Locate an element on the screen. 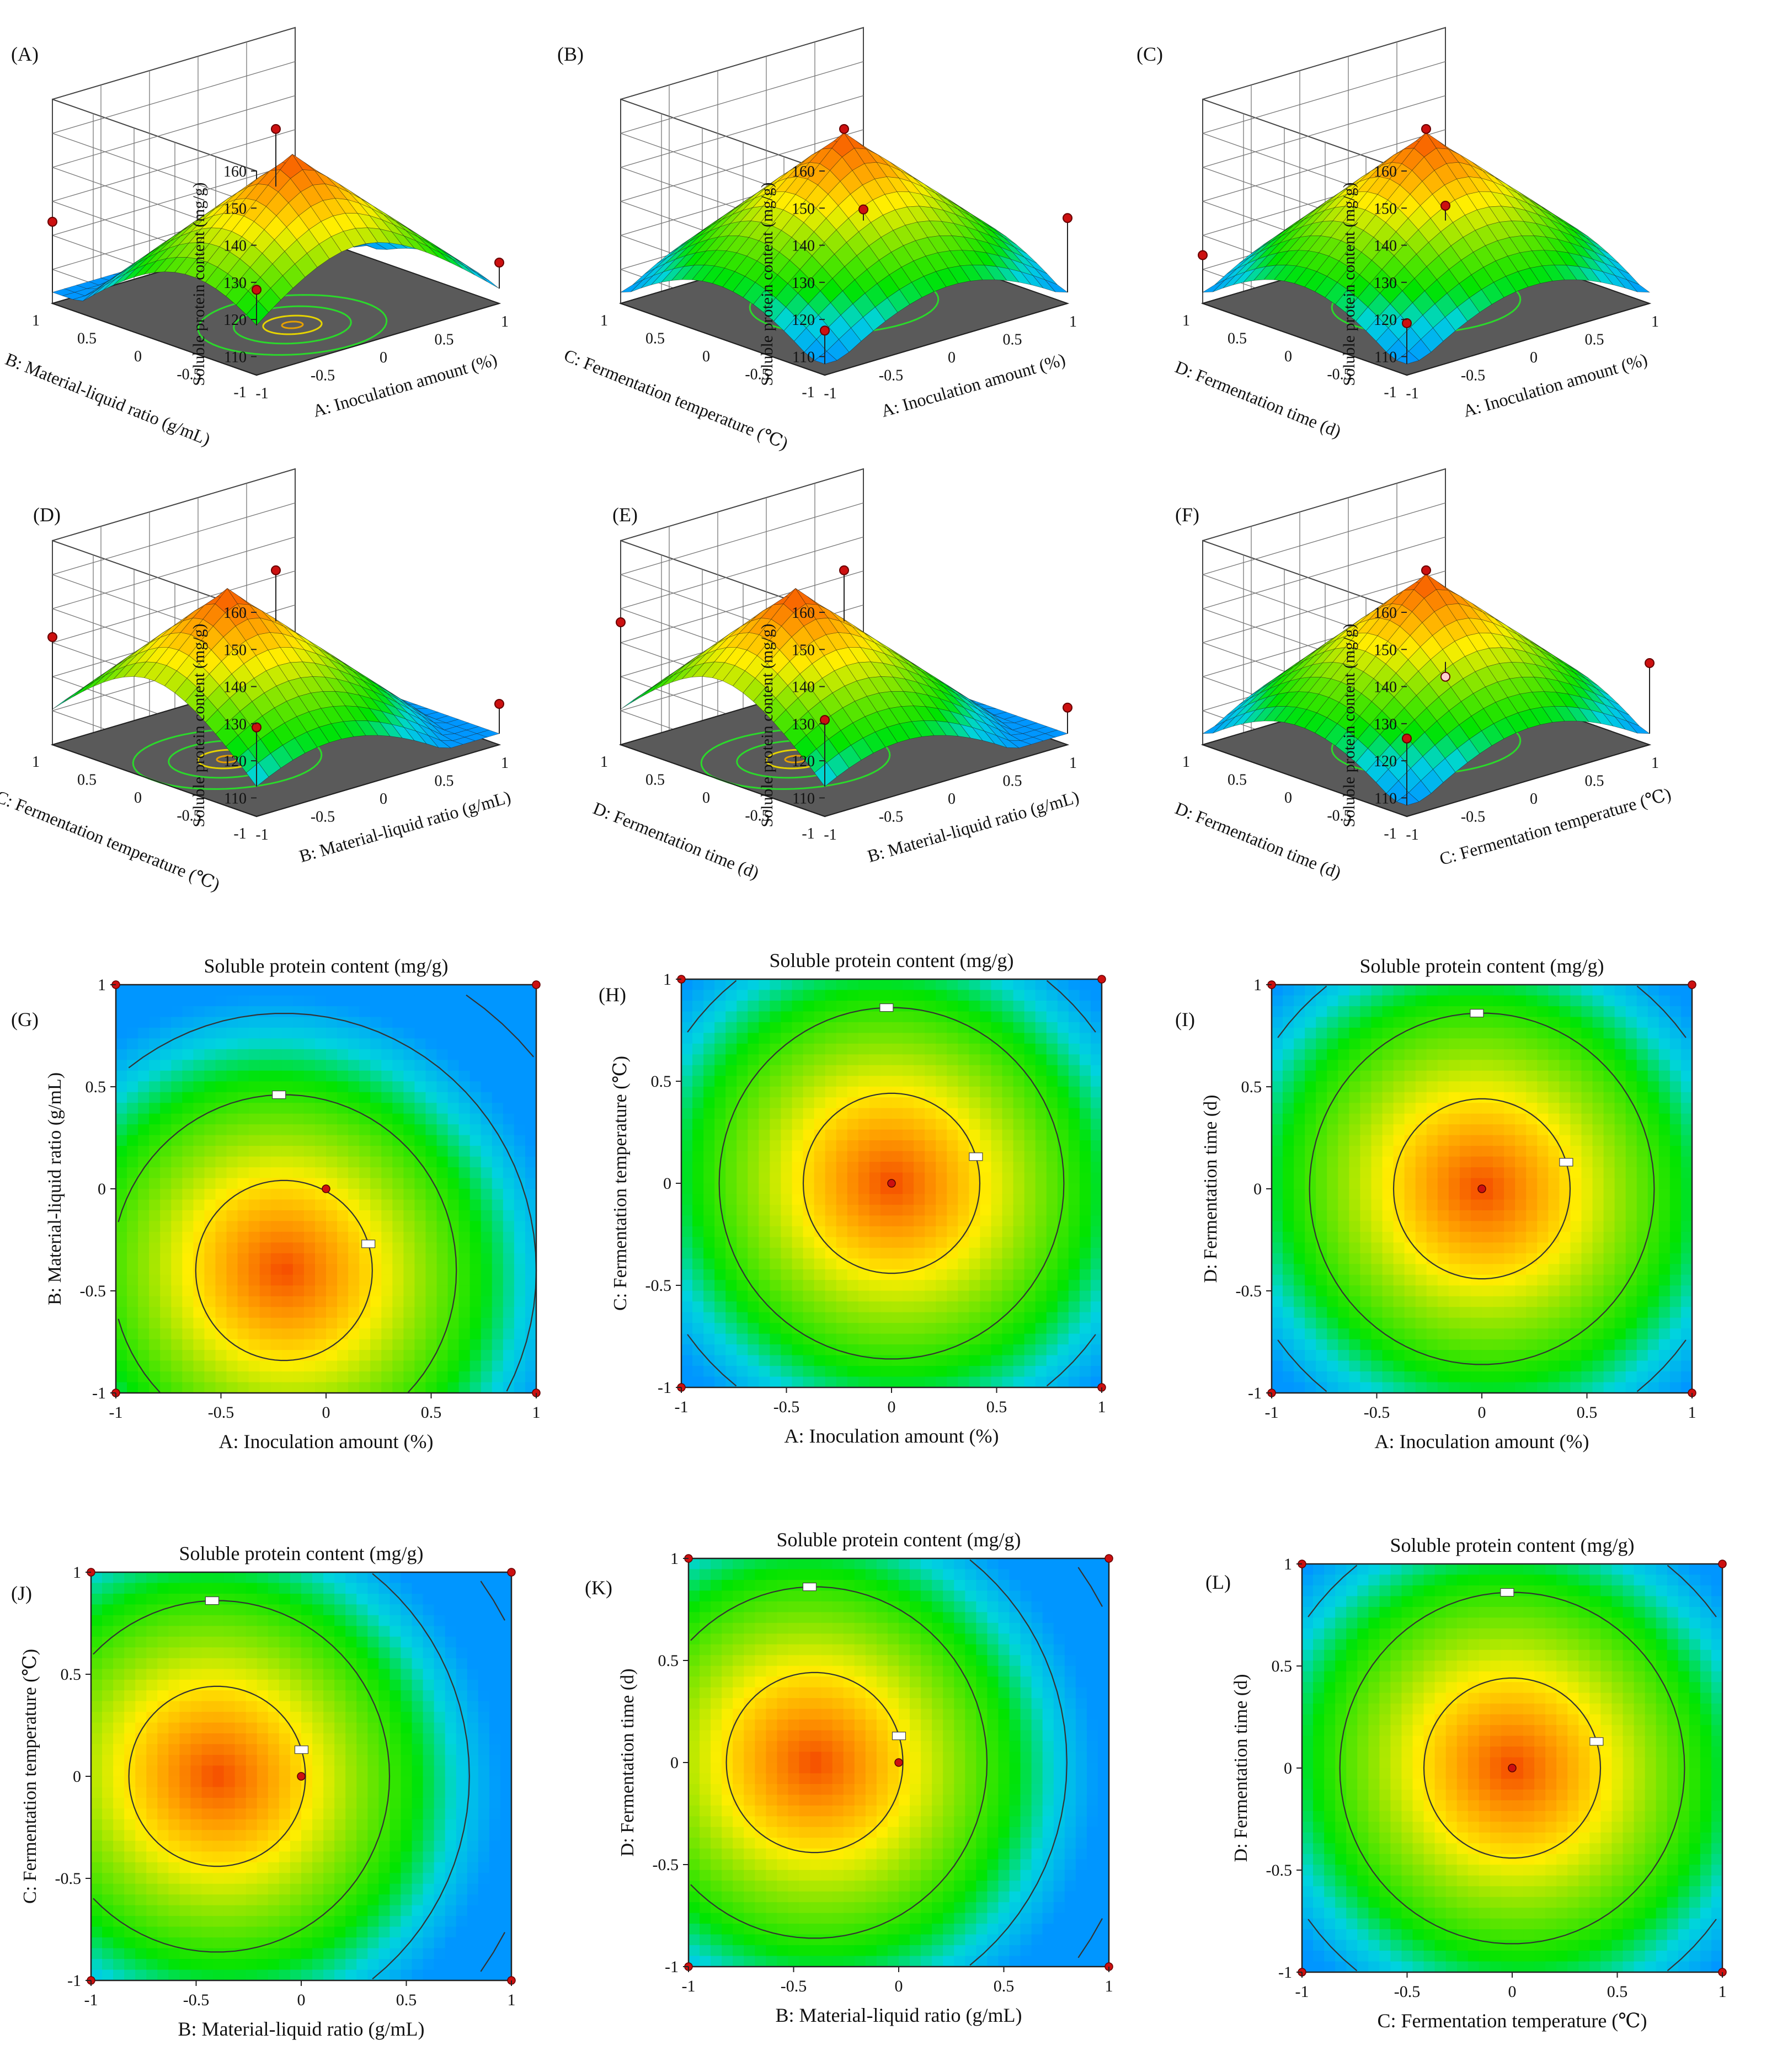 This screenshot has width=1777, height=2072. y-tick-label: -0.5 is located at coordinates (757, 375).